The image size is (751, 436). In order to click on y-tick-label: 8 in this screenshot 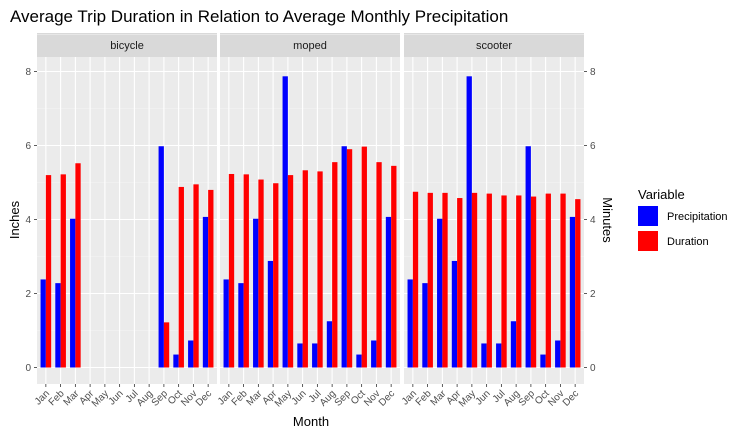, I will do `click(28, 72)`.